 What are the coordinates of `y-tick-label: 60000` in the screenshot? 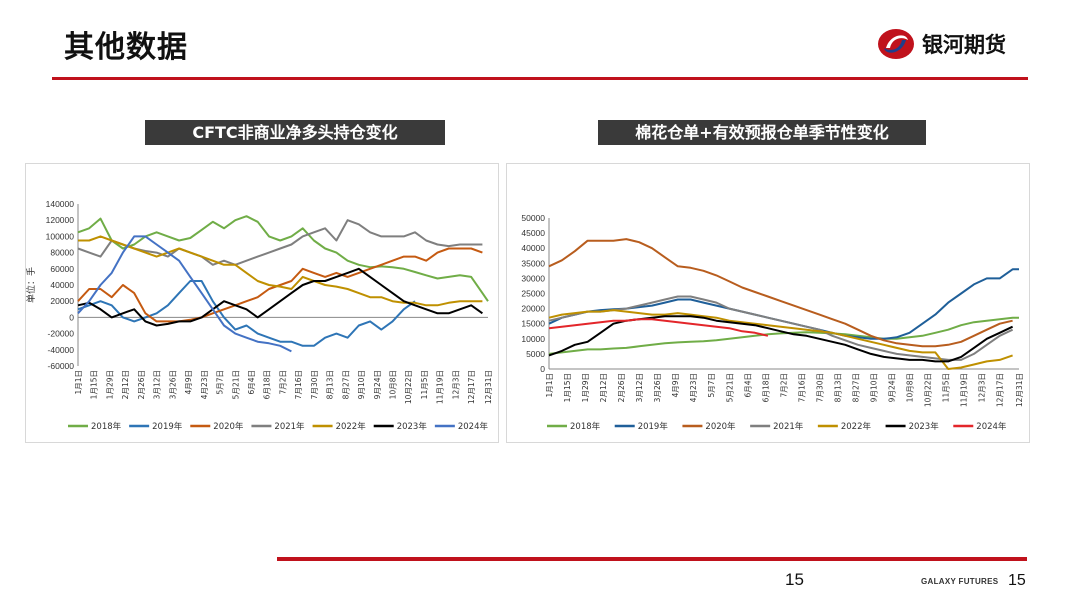 It's located at (62, 269).